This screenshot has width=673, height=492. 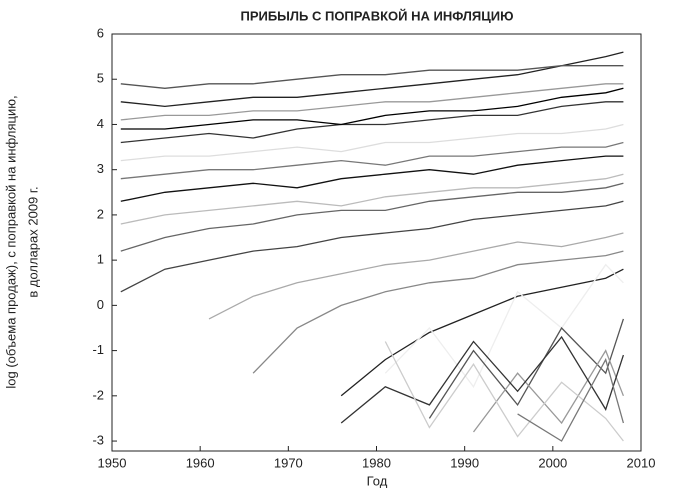 I want to click on x-tick-label: 1960, so click(x=200, y=462).